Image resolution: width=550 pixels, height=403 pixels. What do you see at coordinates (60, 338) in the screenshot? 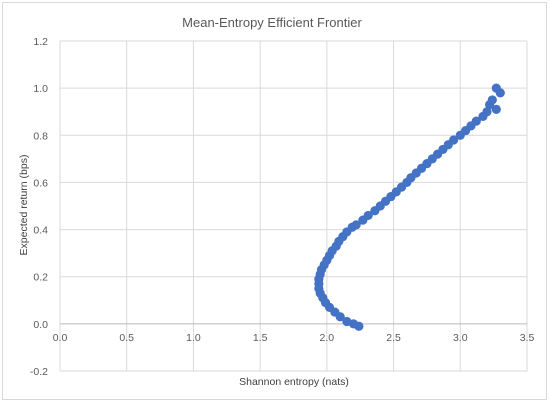
I see `x-tick-label: 0.0` at bounding box center [60, 338].